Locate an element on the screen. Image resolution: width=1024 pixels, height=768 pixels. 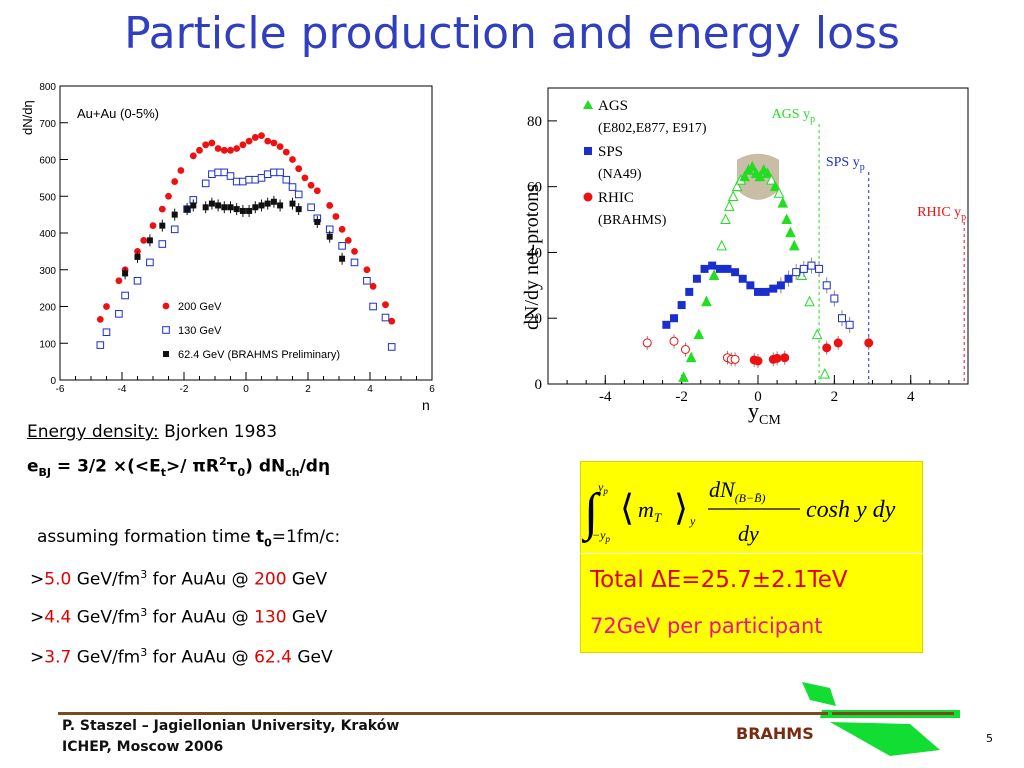
energy-heading-rest: Bjorken 1983 is located at coordinates (218, 432).